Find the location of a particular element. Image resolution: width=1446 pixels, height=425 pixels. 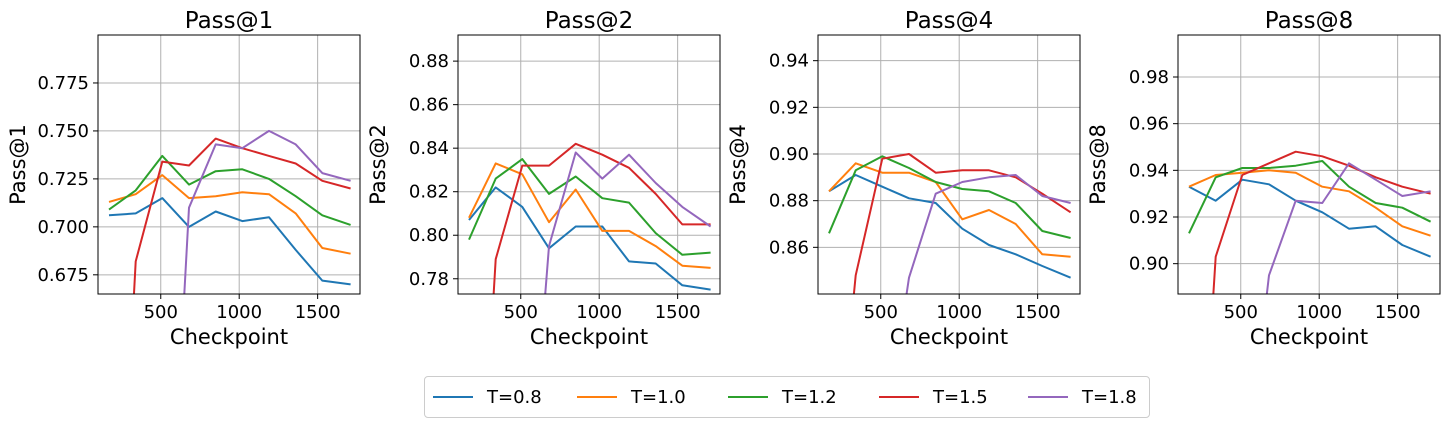

panel-4-xtick-label-500: 500 is located at coordinates (1241, 312).